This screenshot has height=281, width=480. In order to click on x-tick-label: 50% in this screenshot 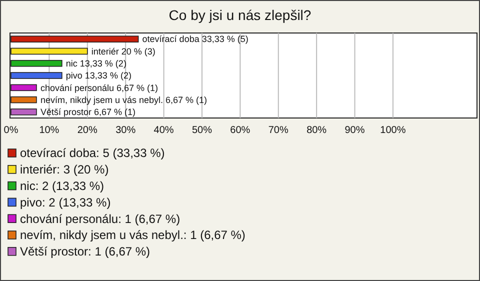, I will do `click(202, 130)`.